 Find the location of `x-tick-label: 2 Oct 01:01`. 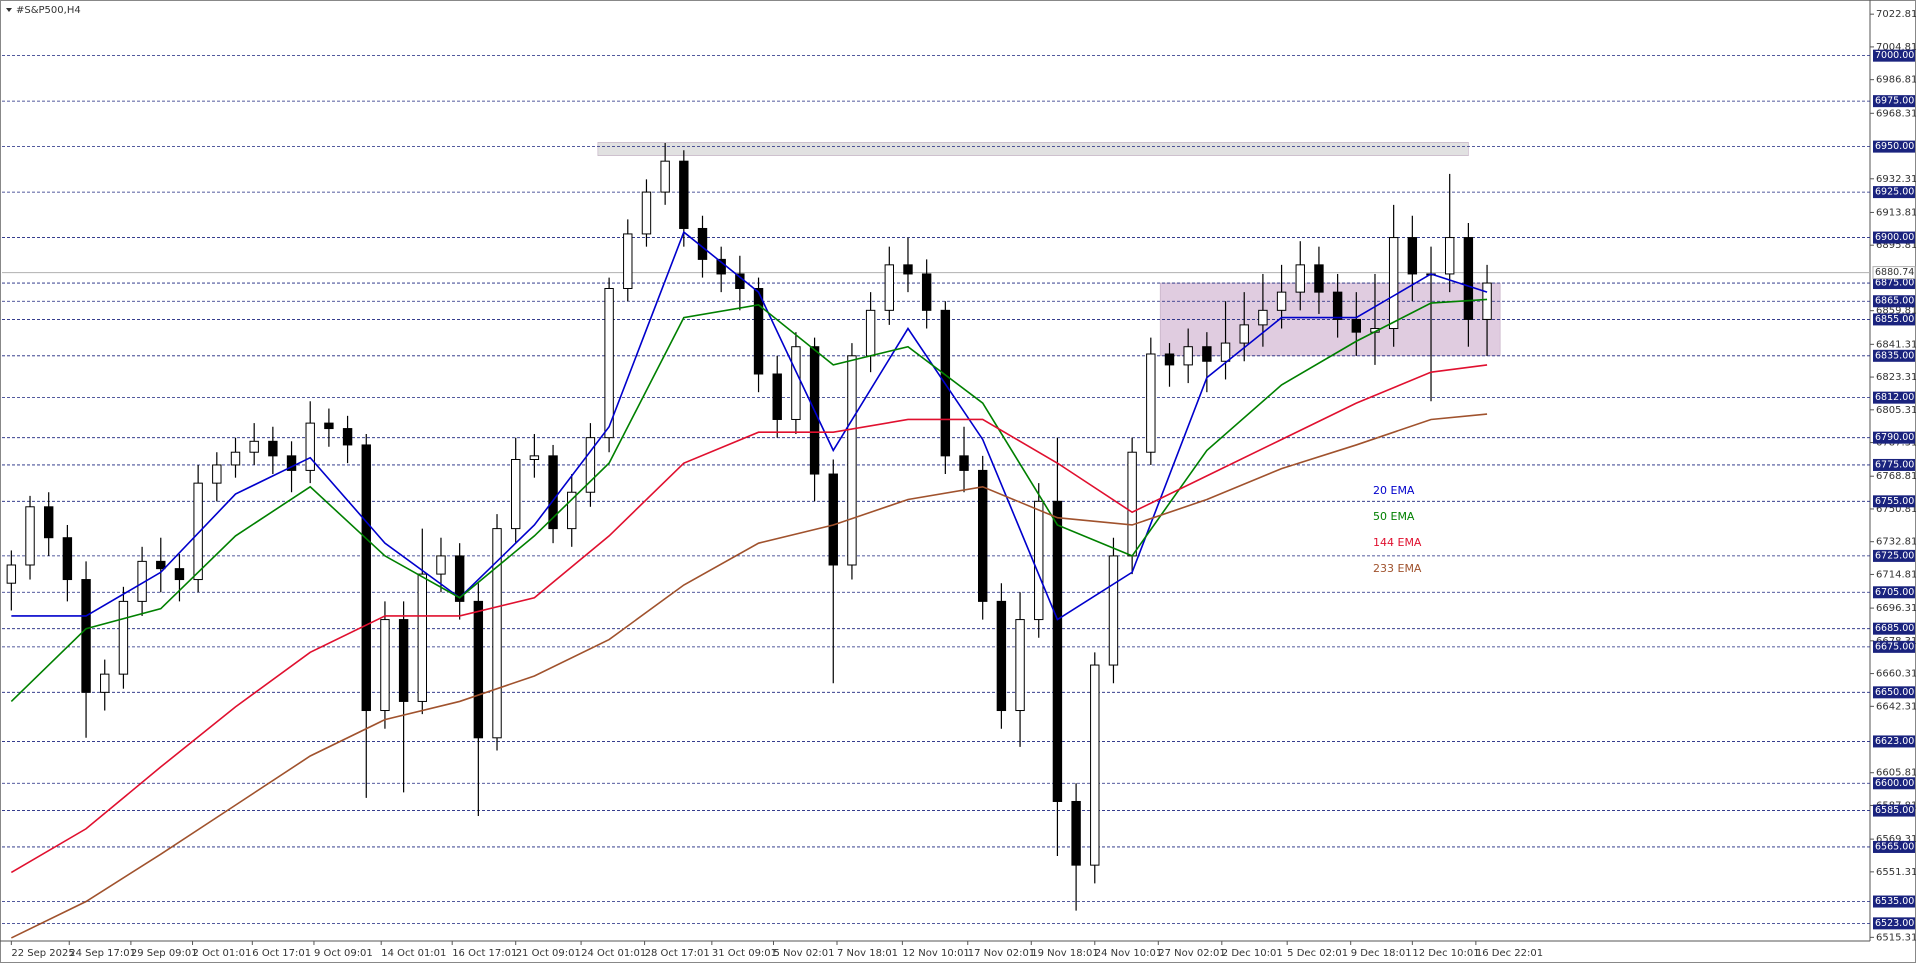

x-tick-label: 2 Oct 01:01 is located at coordinates (222, 953).